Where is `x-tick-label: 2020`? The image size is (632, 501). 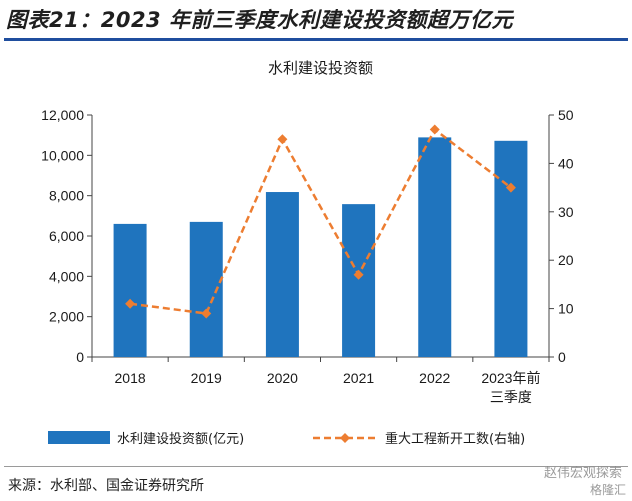 x-tick-label: 2020 is located at coordinates (282, 378).